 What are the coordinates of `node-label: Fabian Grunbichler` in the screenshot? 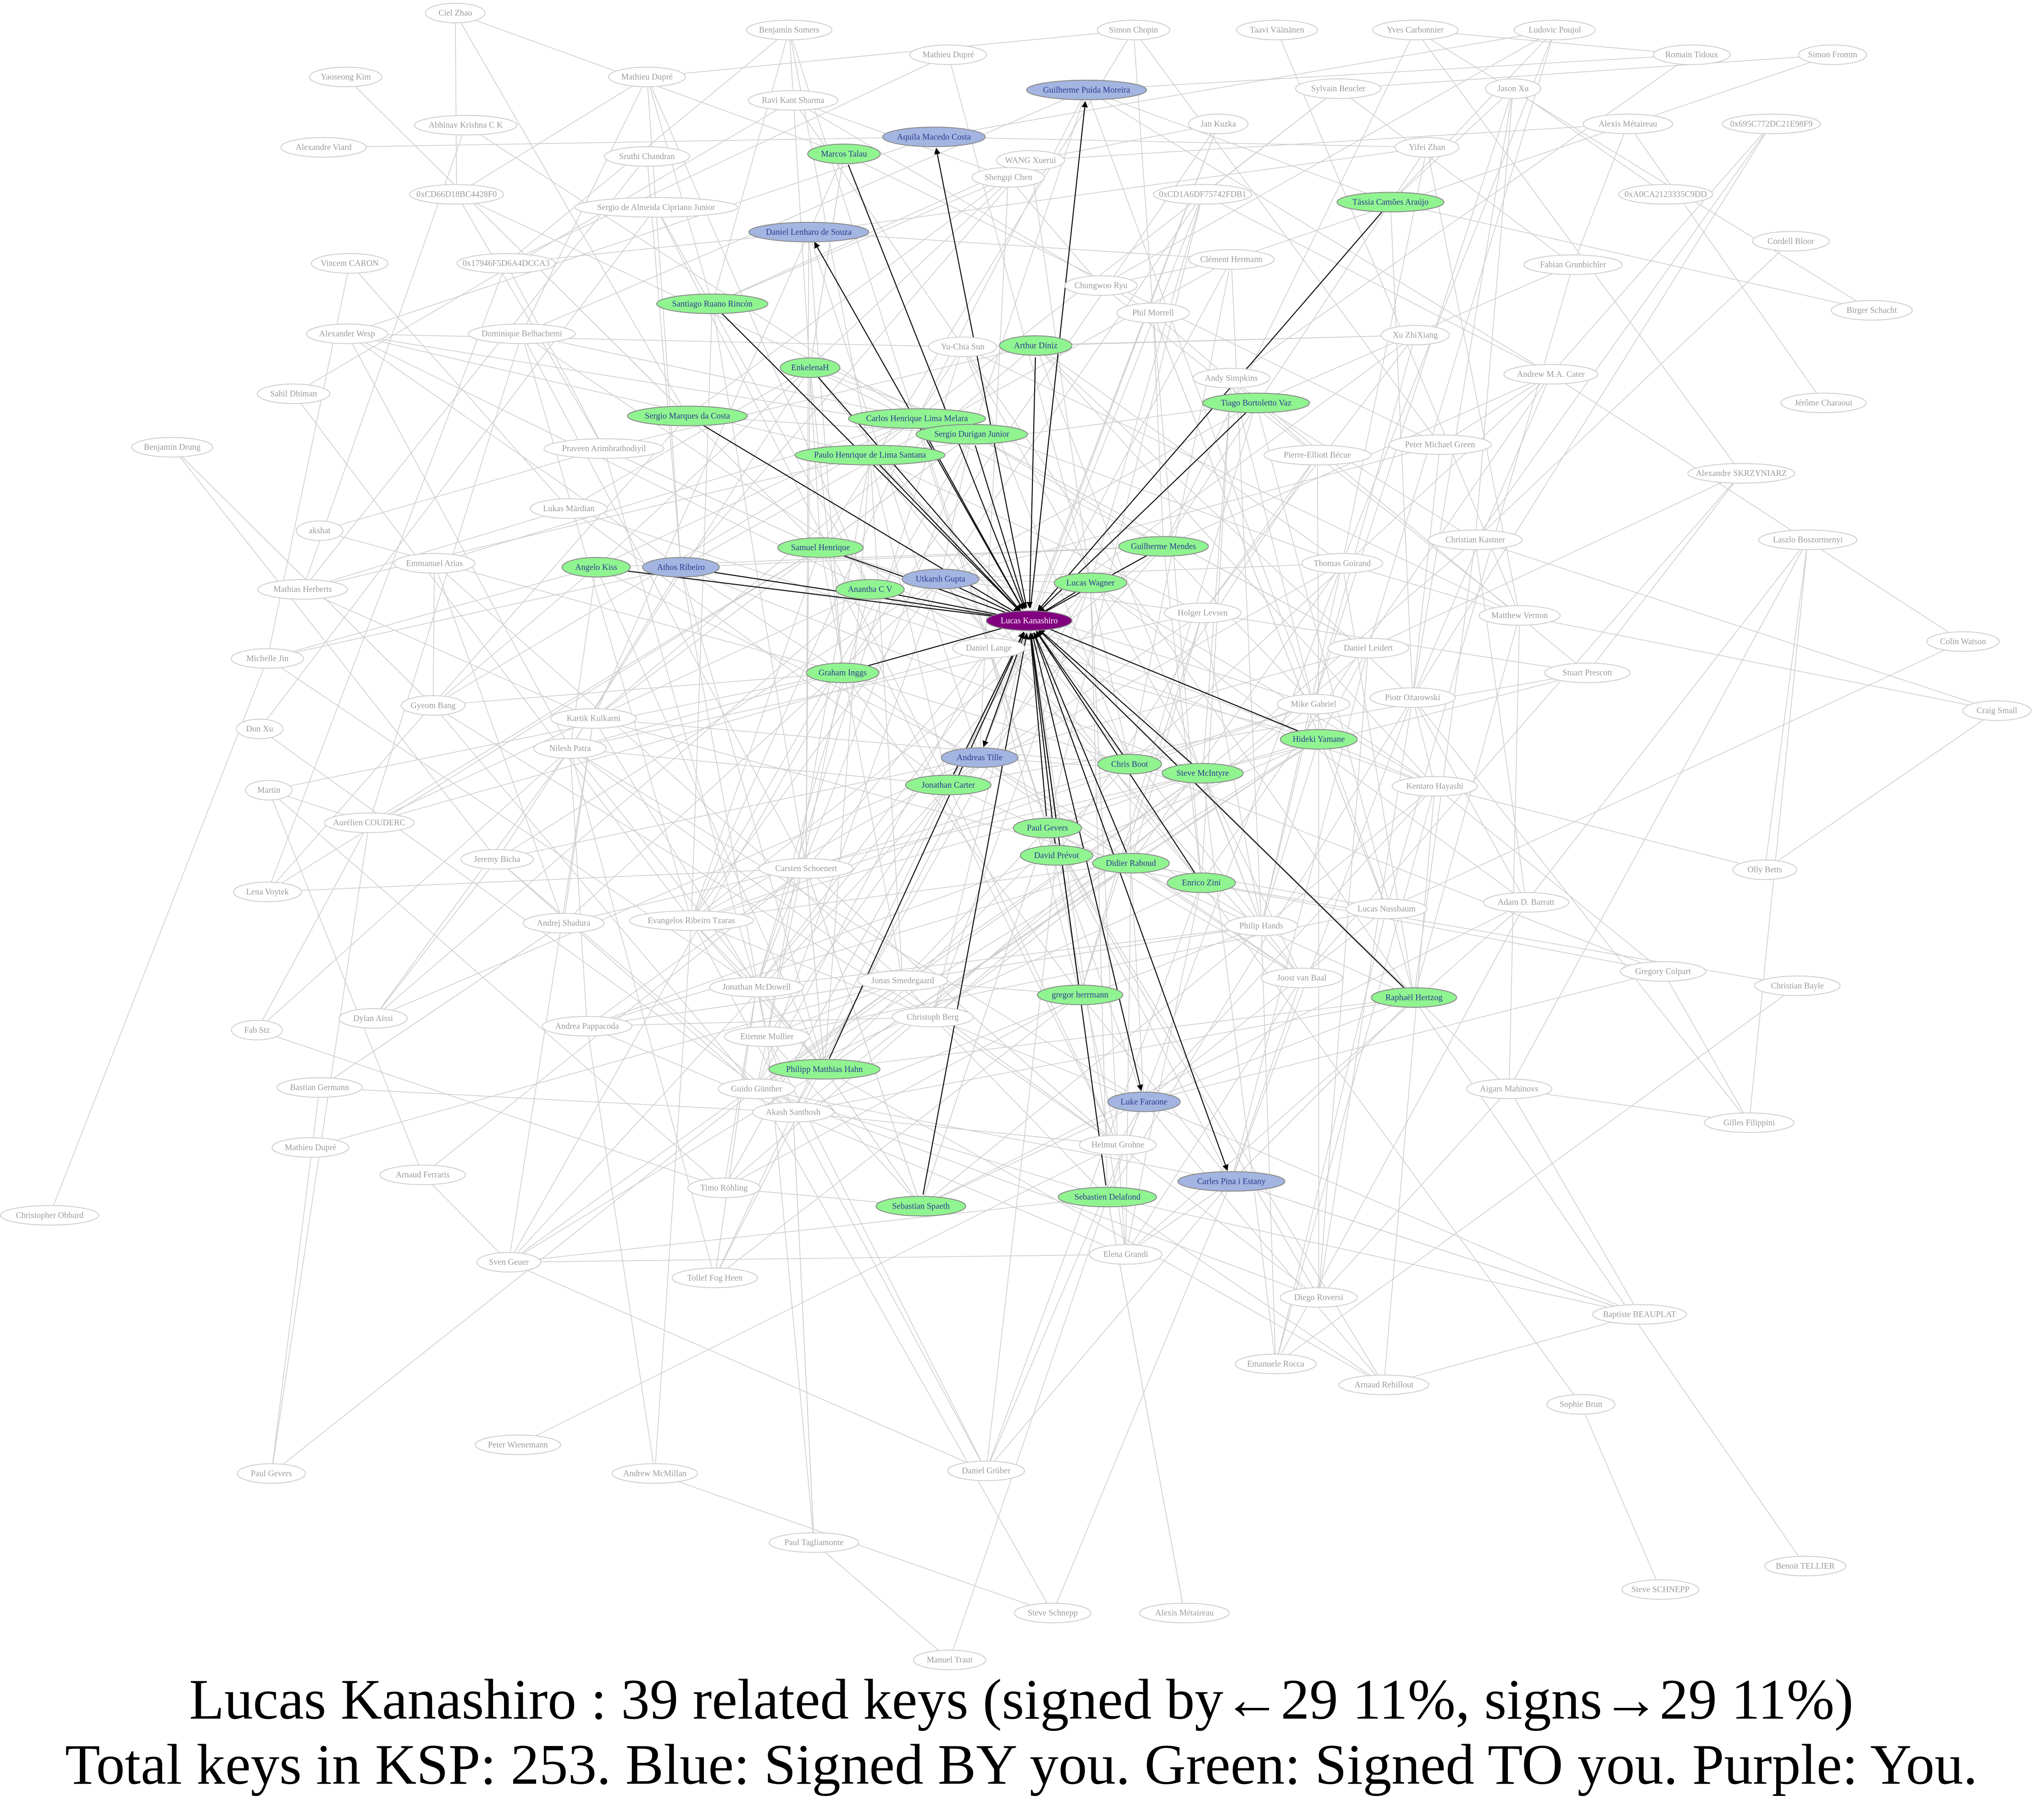 It's located at (1573, 265).